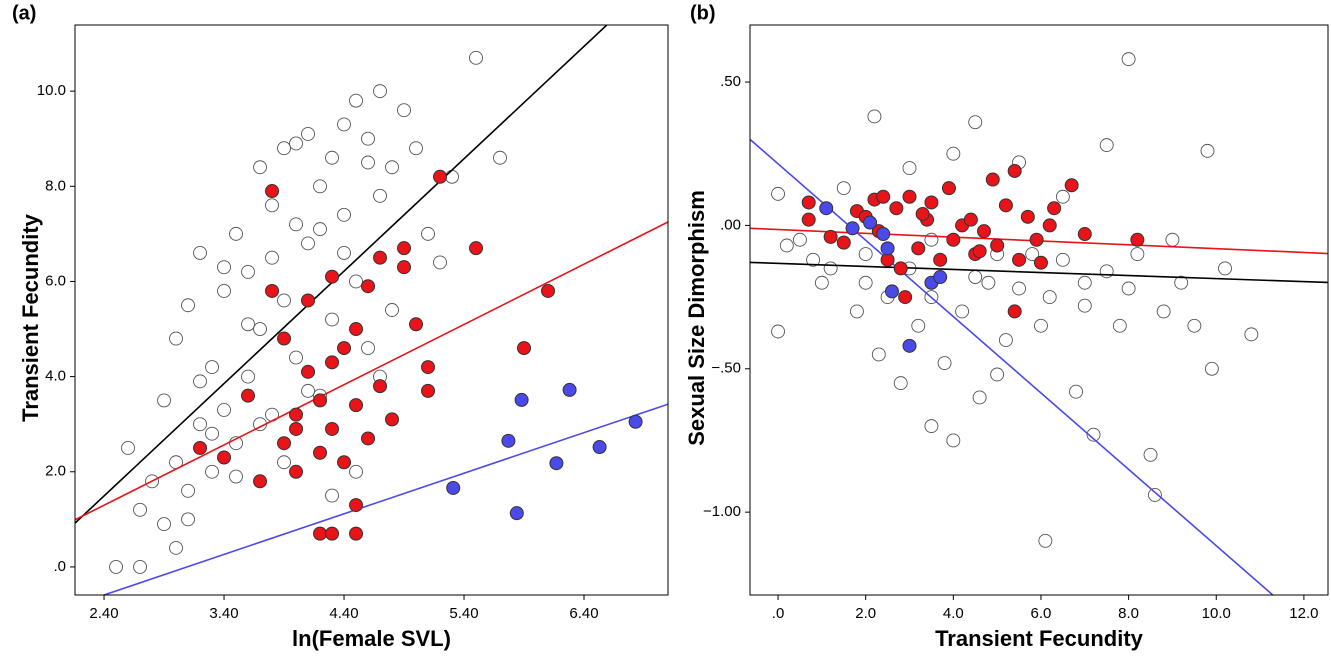 The width and height of the screenshot is (1331, 657). I want to click on x-tick-label: 5.40, so click(463, 613).